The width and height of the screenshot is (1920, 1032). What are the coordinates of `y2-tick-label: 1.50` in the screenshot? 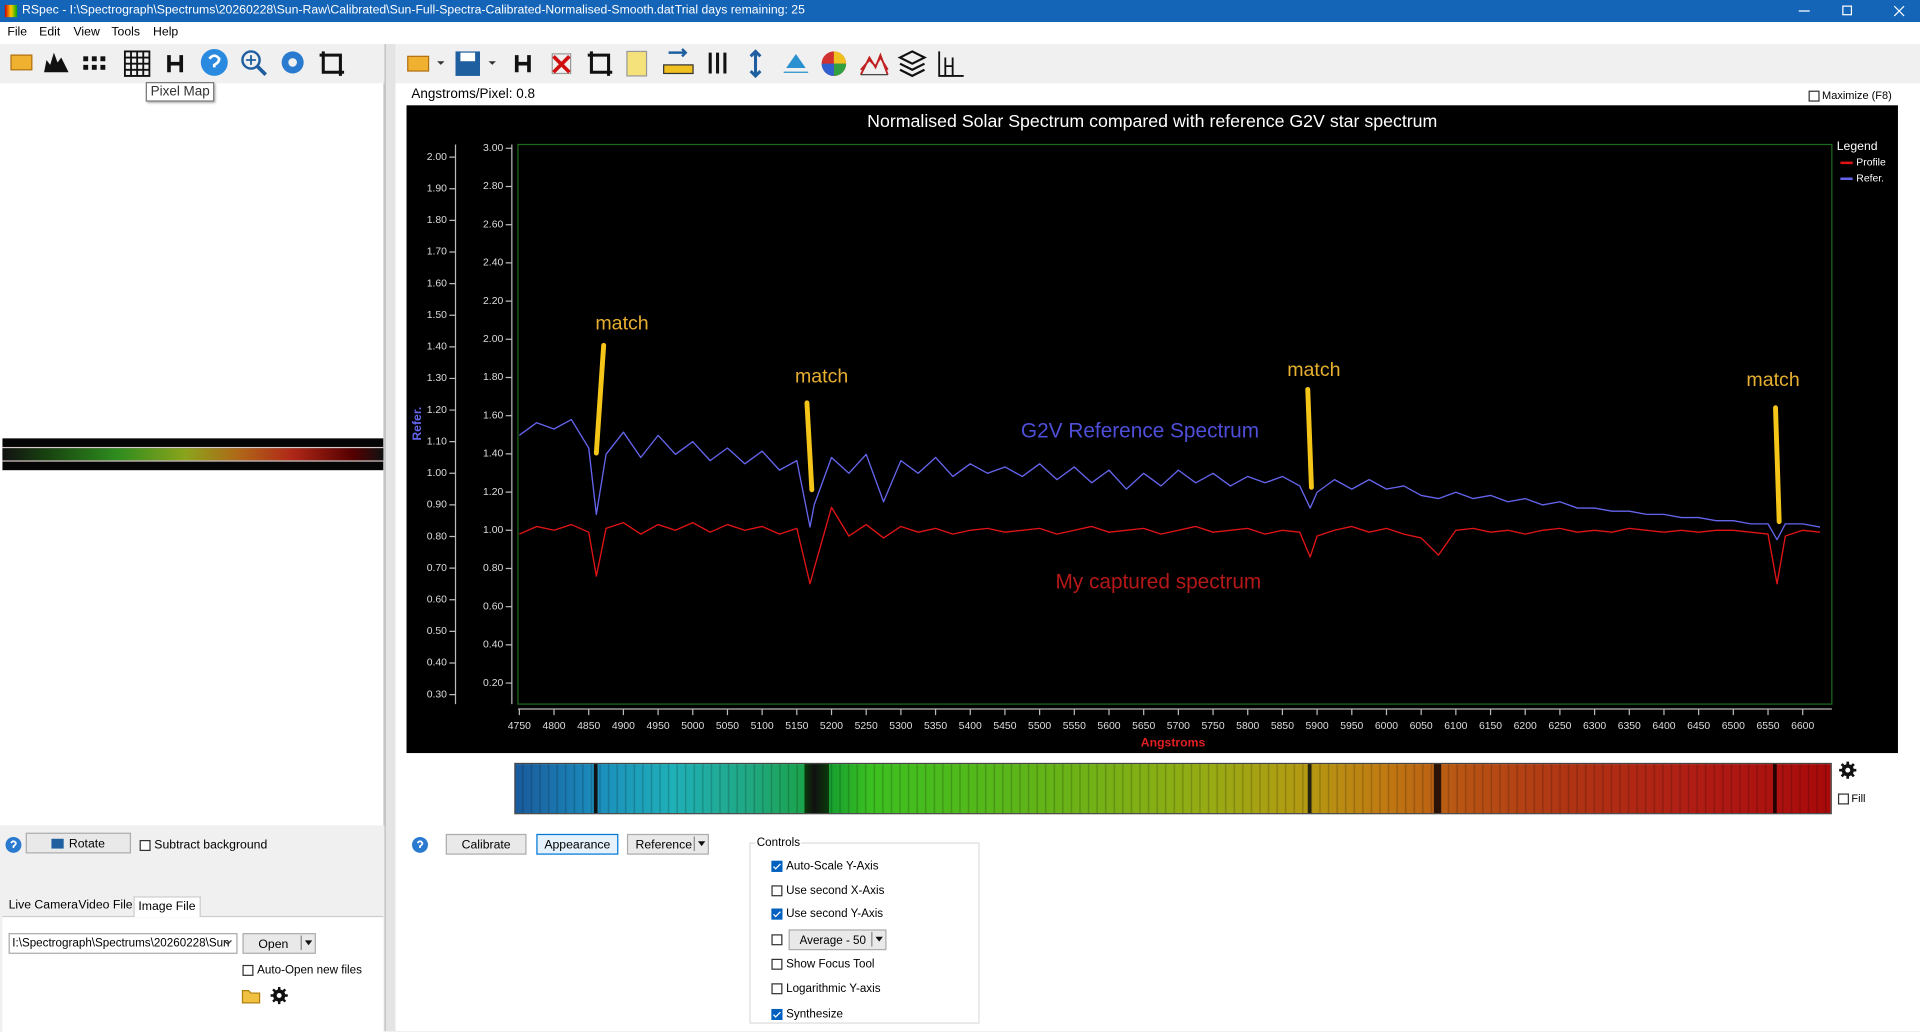 It's located at (437, 315).